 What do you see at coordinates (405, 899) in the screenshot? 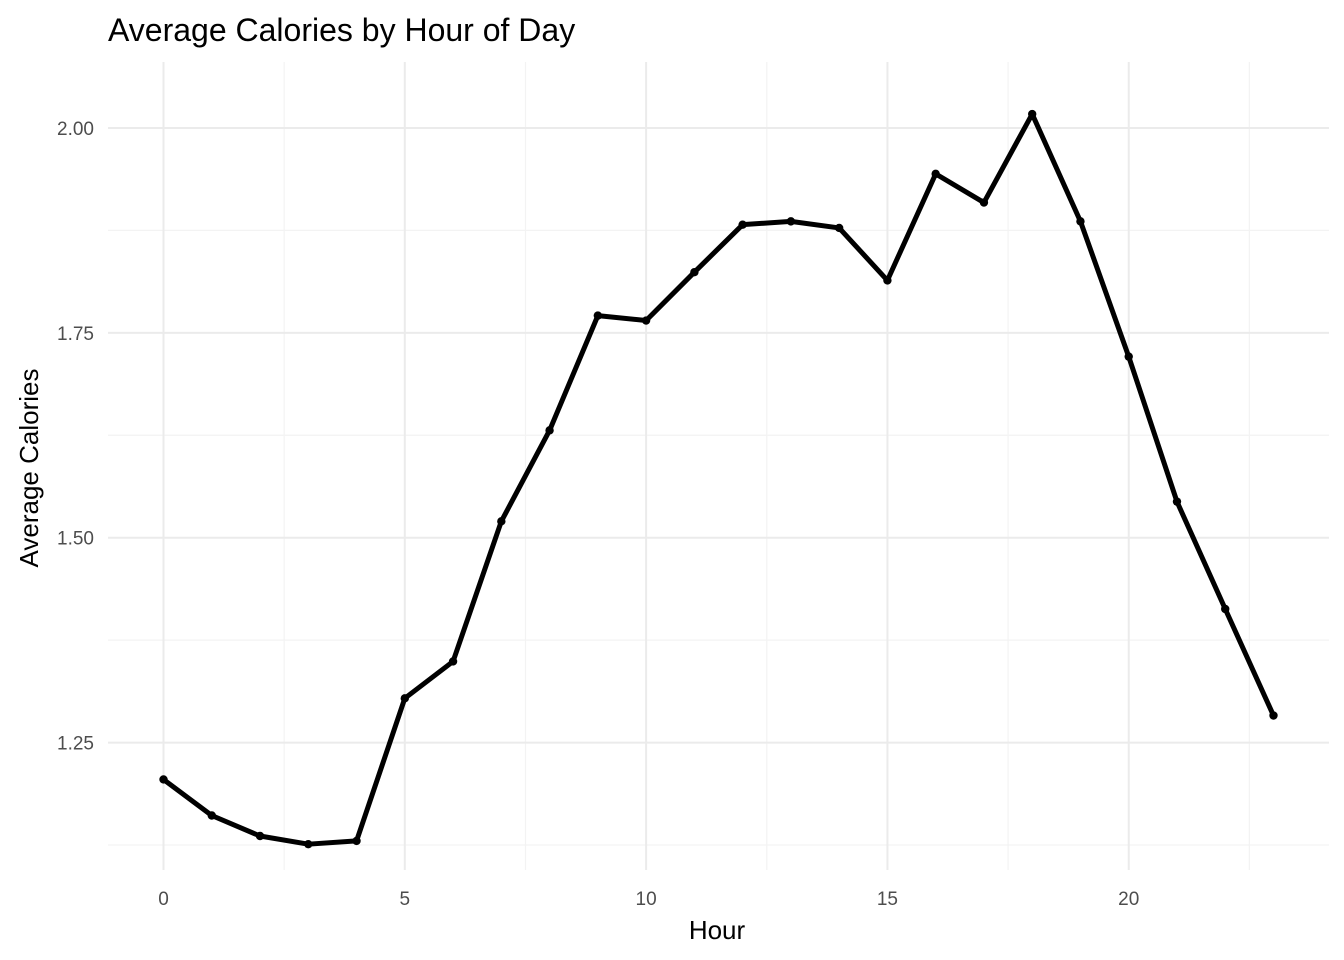
I see `x-tick-label: 5` at bounding box center [405, 899].